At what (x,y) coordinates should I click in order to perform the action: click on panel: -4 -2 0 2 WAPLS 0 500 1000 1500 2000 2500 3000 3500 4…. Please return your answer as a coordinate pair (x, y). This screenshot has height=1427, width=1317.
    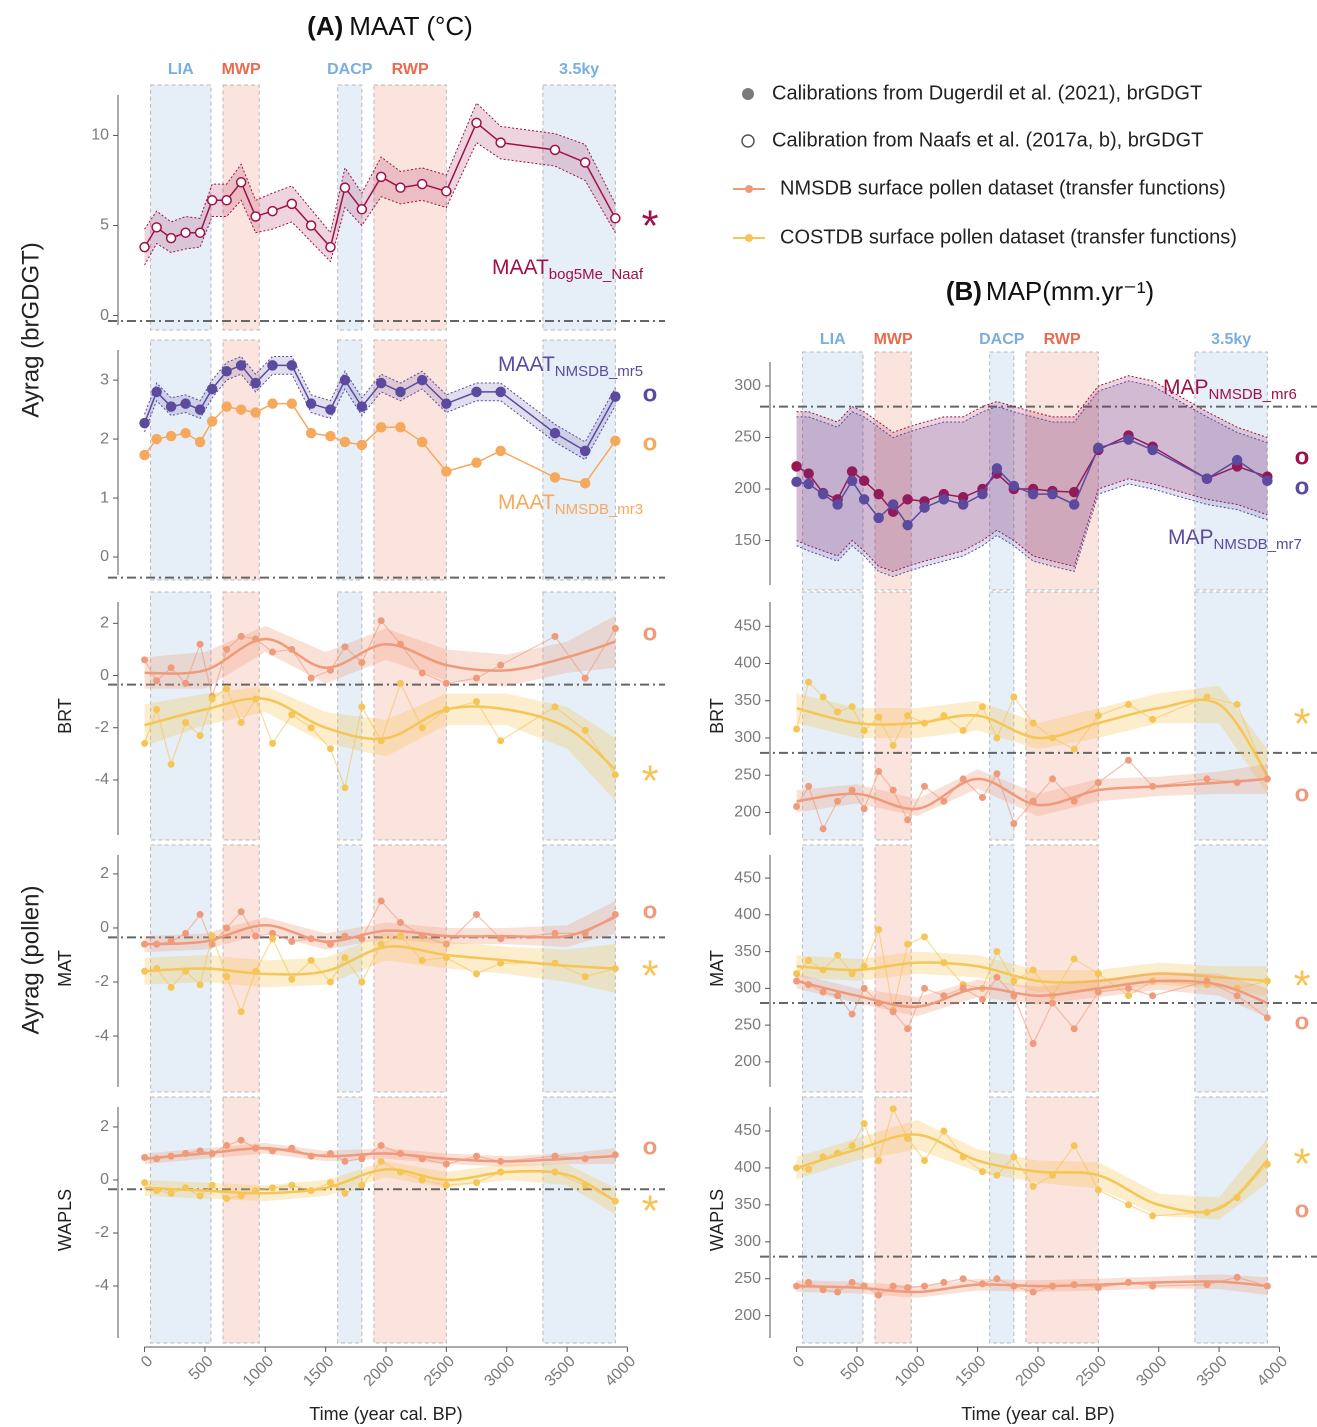
    Looking at the image, I should click on (360, 1260).